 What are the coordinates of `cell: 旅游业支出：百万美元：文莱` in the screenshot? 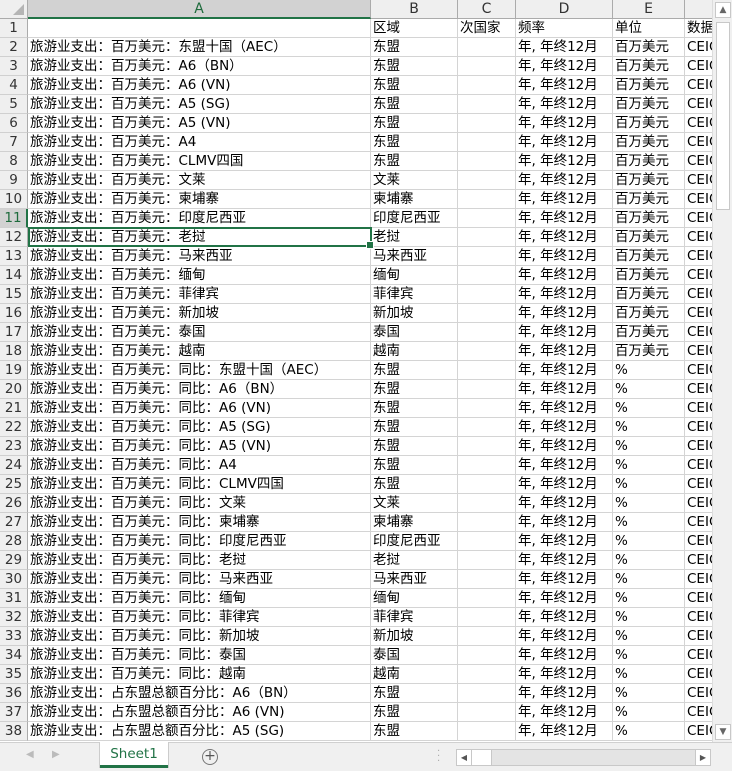 It's located at (199, 180).